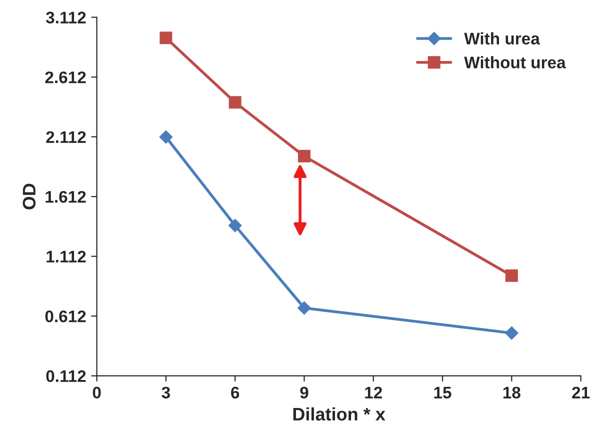 This screenshot has height=432, width=605. Describe the element at coordinates (66, 376) in the screenshot. I see `y-tick-label: 0.112` at that location.